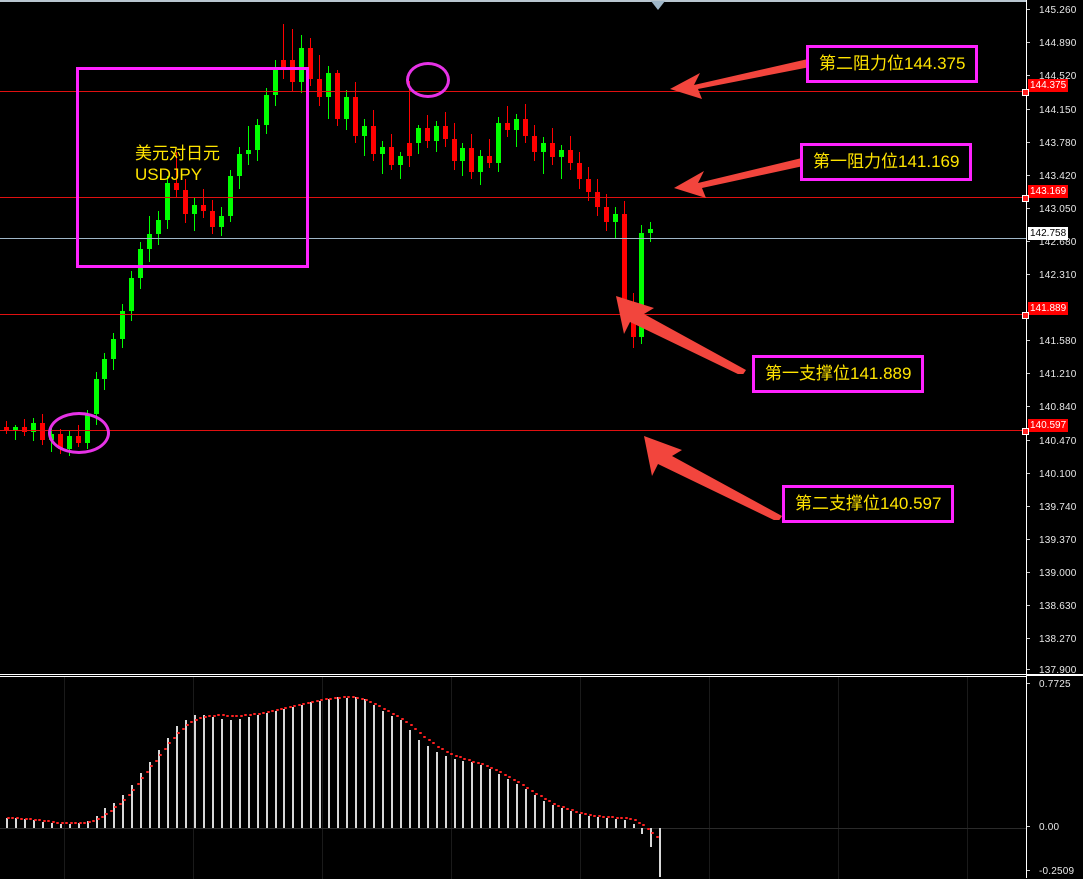 This screenshot has height=879, width=1083. I want to click on macd-zero-line, so click(513, 828).